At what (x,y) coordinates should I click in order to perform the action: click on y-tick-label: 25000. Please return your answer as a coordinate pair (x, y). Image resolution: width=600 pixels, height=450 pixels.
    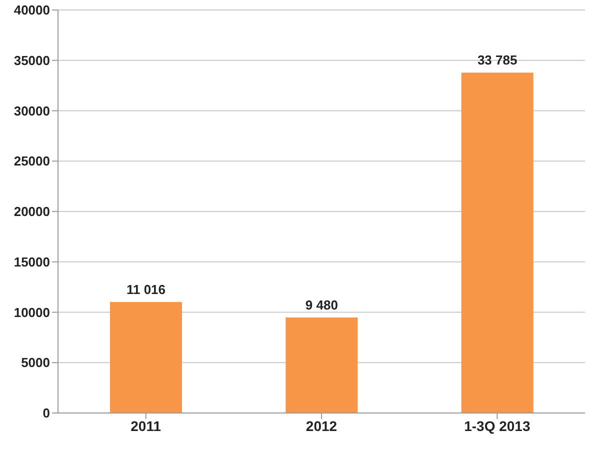
    Looking at the image, I should click on (32, 161).